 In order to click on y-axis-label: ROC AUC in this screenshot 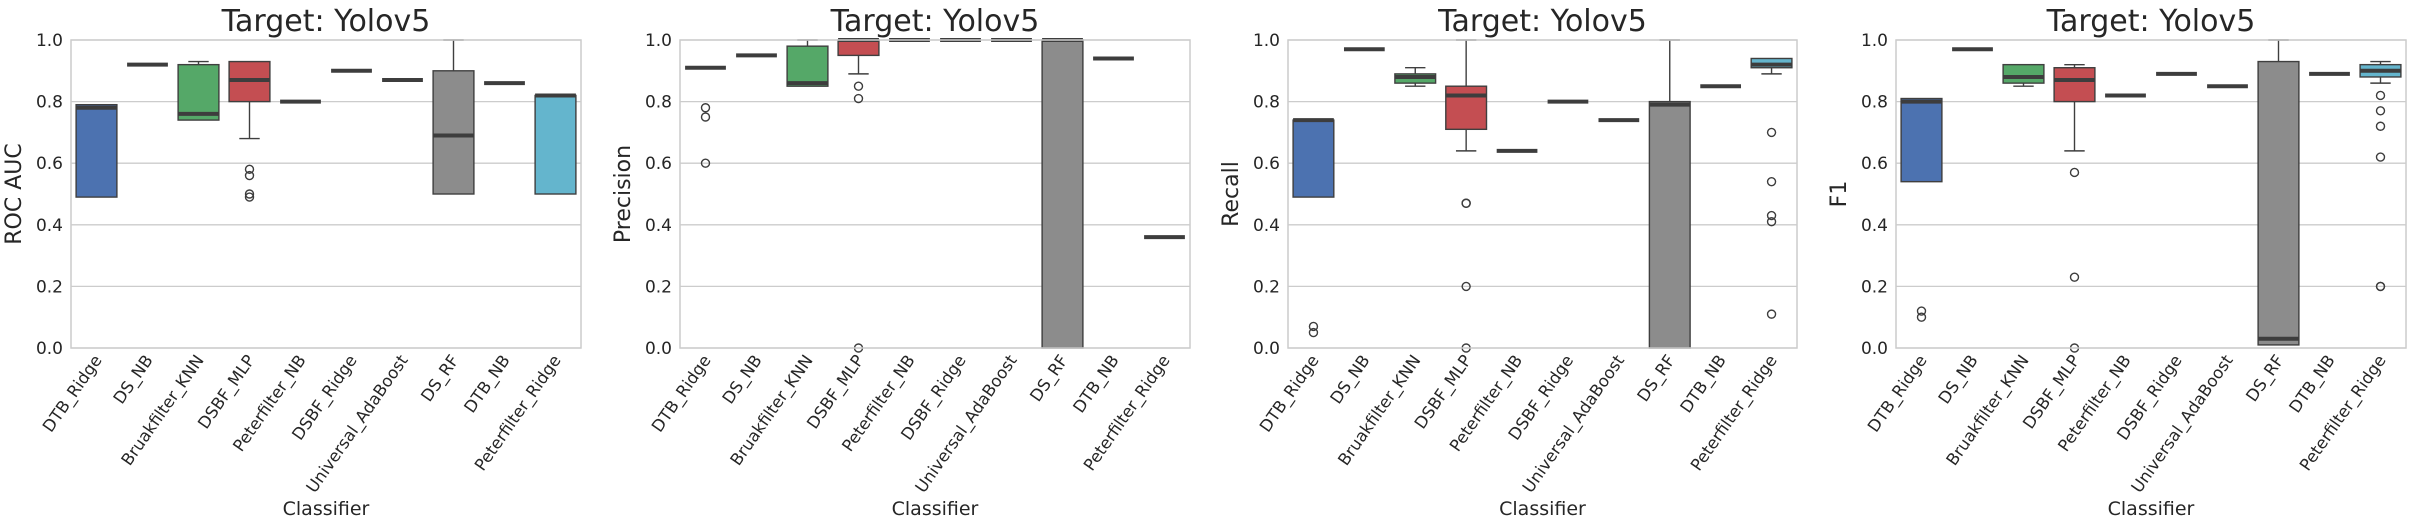, I will do `click(14, 193)`.